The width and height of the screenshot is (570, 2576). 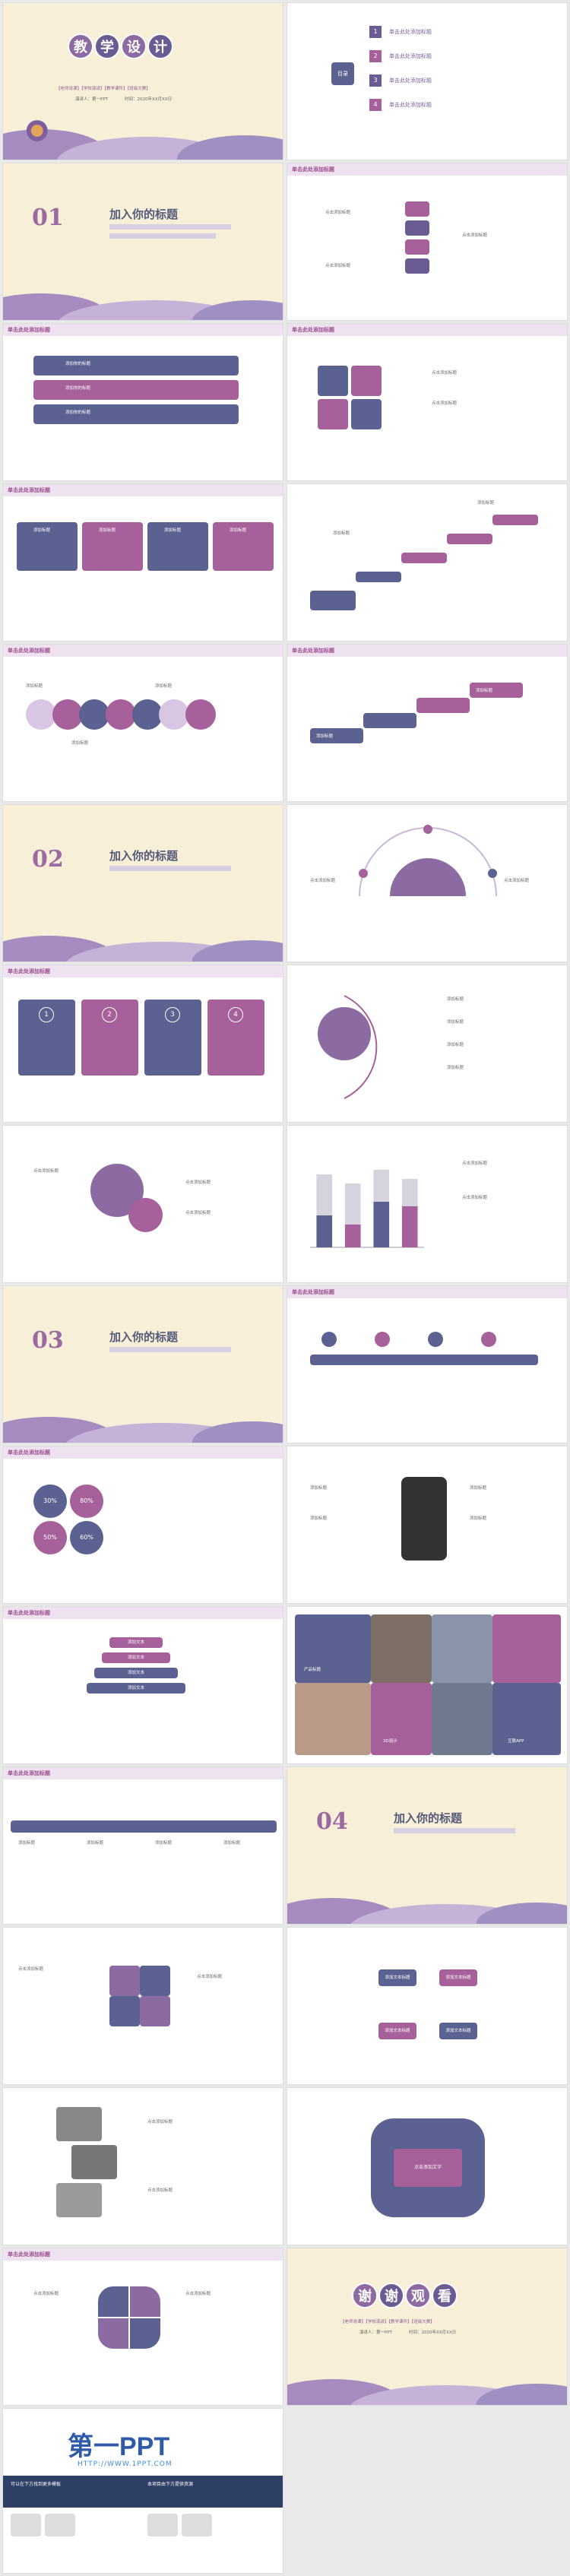 What do you see at coordinates (126, 2464) in the screenshot?
I see `brand-url: HTTP://WWW.1PPT.COM` at bounding box center [126, 2464].